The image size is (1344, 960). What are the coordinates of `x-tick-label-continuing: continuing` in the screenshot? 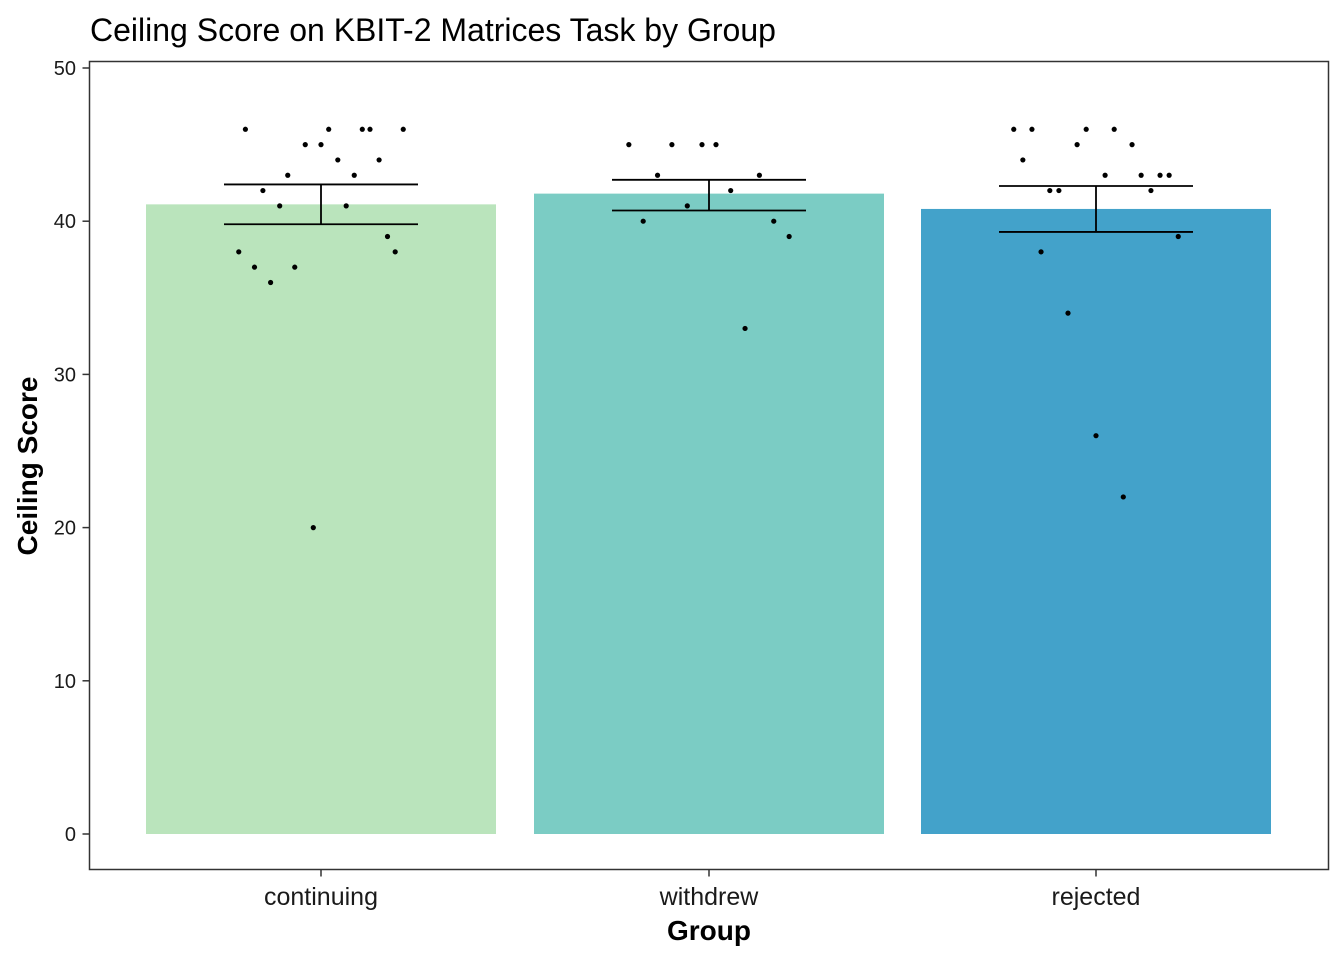 It's located at (321, 897).